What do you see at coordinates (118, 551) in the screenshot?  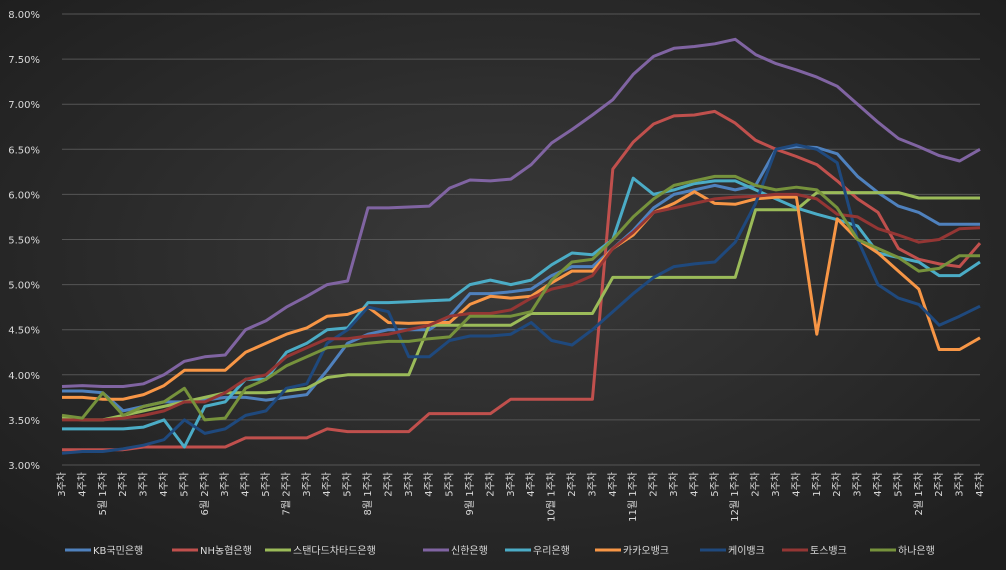 I see `legend-label: KB국민은행` at bounding box center [118, 551].